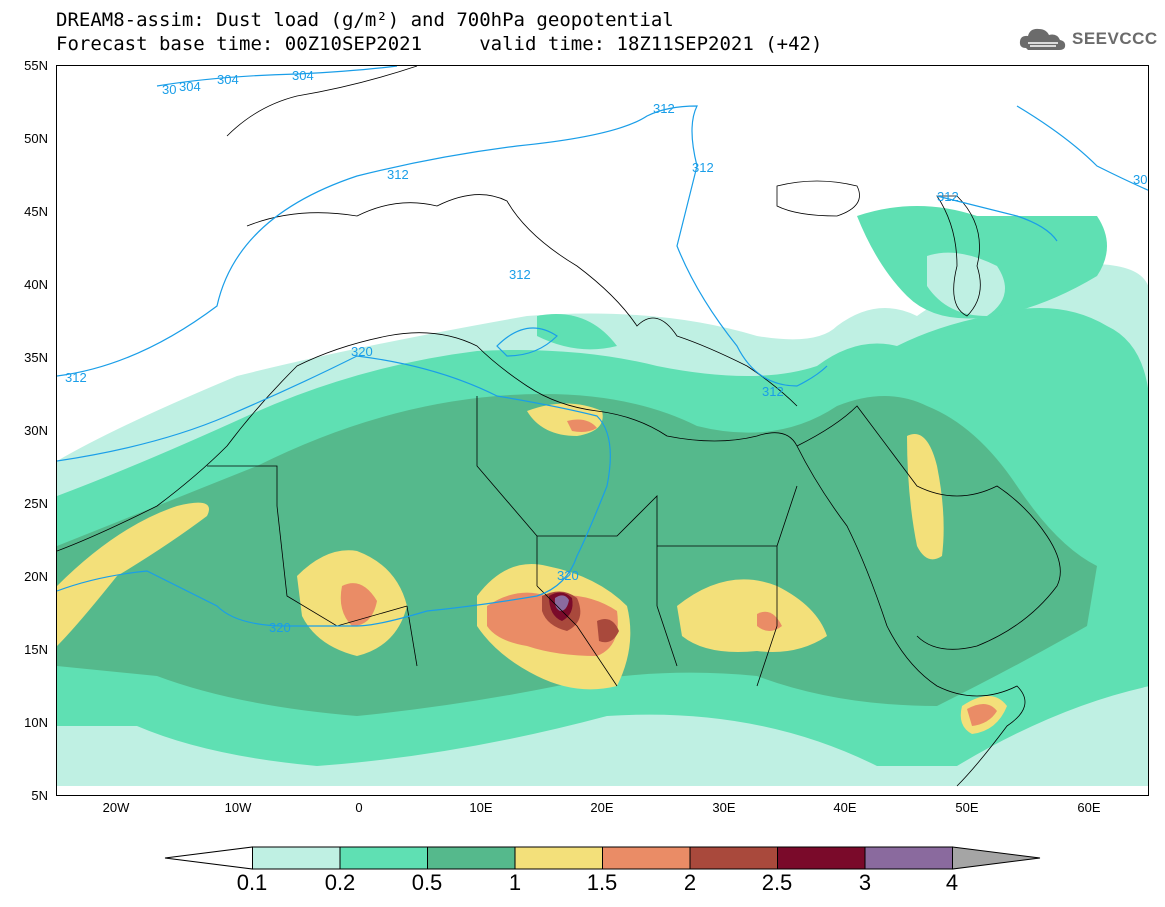 This screenshot has height=907, width=1165. I want to click on colorbar-label: 1.5, so click(602, 882).